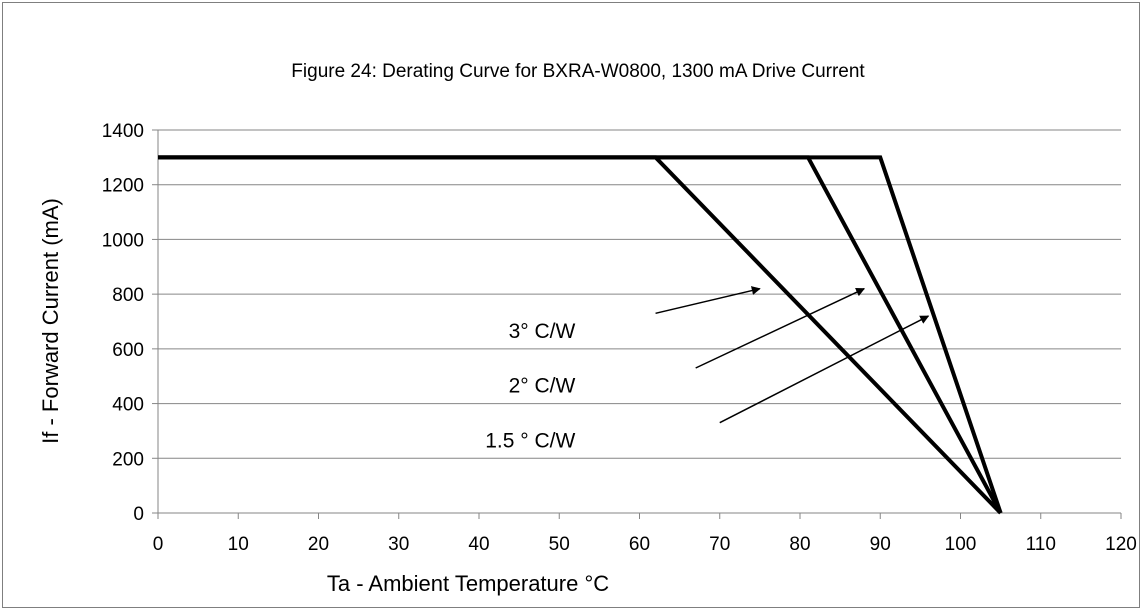  What do you see at coordinates (128, 350) in the screenshot?
I see `y-tick-label: 600` at bounding box center [128, 350].